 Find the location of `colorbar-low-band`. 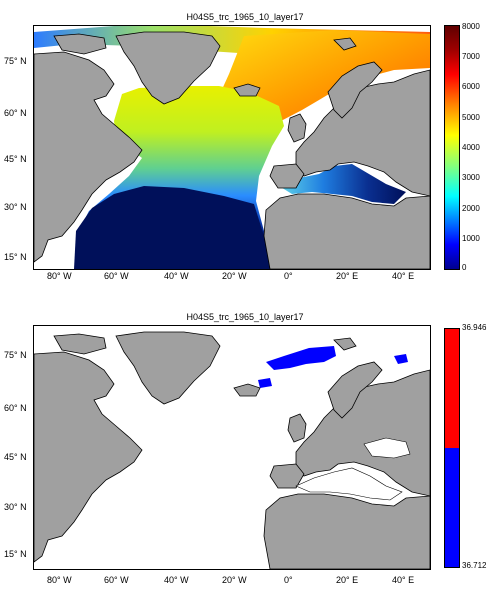

colorbar-low-band is located at coordinates (452, 507).